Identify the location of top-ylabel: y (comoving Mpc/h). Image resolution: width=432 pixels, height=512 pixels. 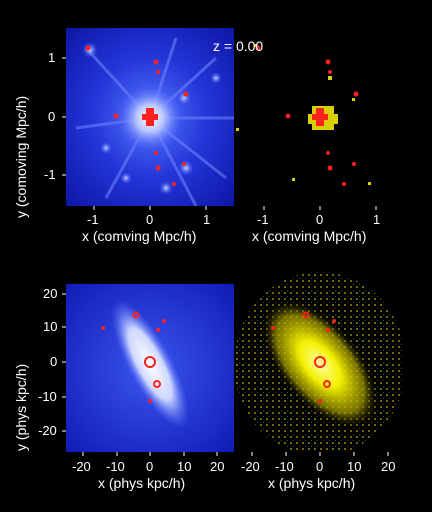
(21, 156).